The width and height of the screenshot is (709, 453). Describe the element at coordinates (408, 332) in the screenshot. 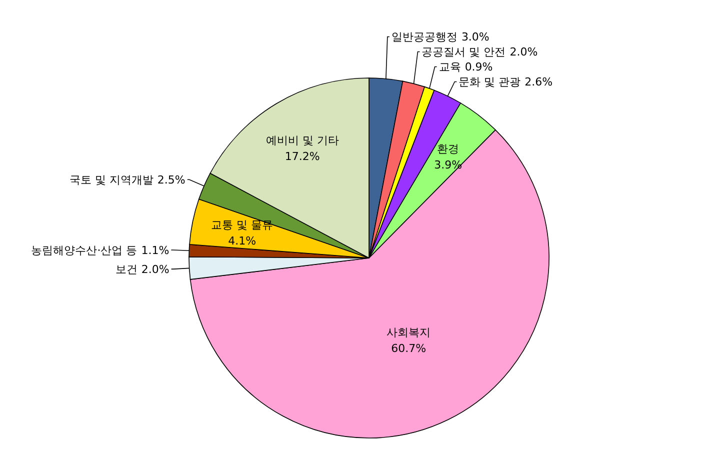

I see `slice-label: 사회복지` at that location.